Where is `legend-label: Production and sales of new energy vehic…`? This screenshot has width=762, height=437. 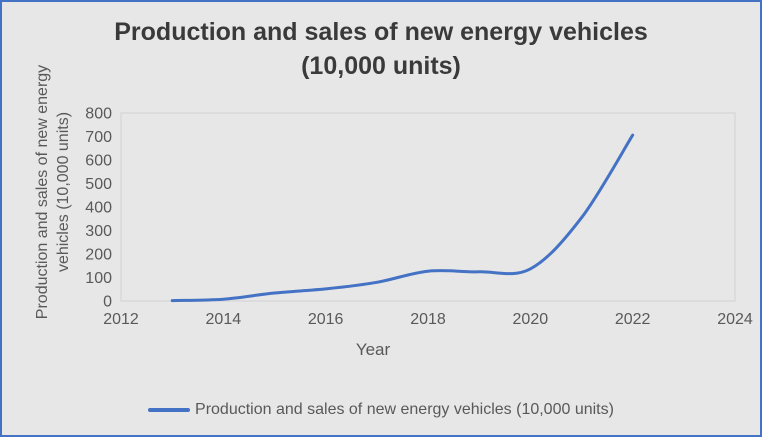 legend-label: Production and sales of new energy vehic… is located at coordinates (404, 409).